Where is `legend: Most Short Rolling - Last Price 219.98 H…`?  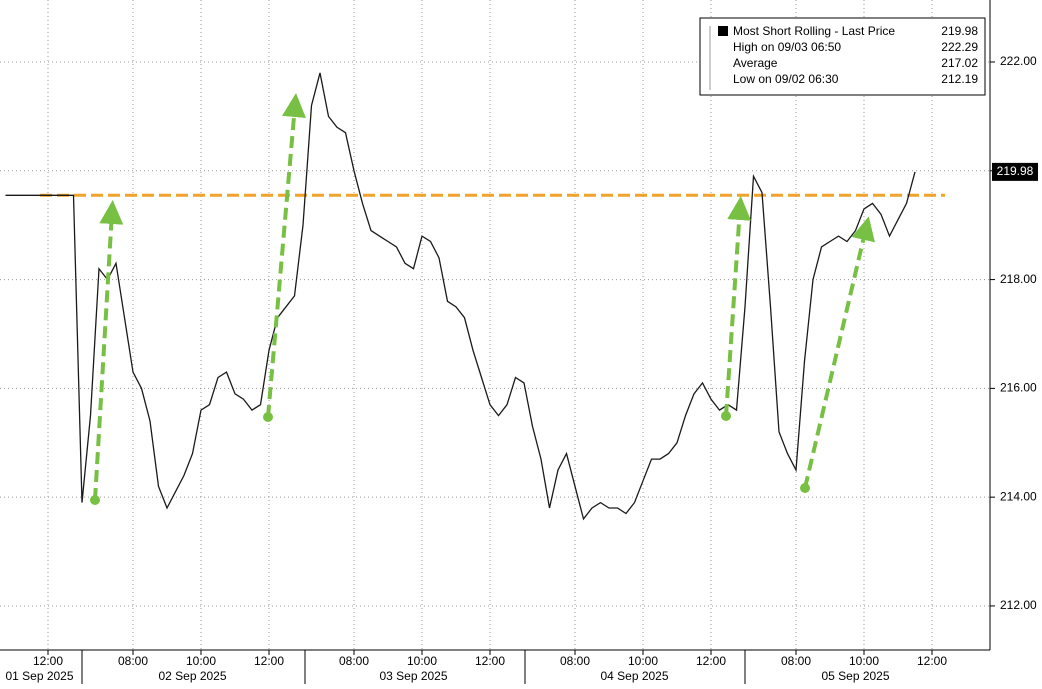
legend: Most Short Rolling - Last Price 219.98 H… is located at coordinates (842, 56).